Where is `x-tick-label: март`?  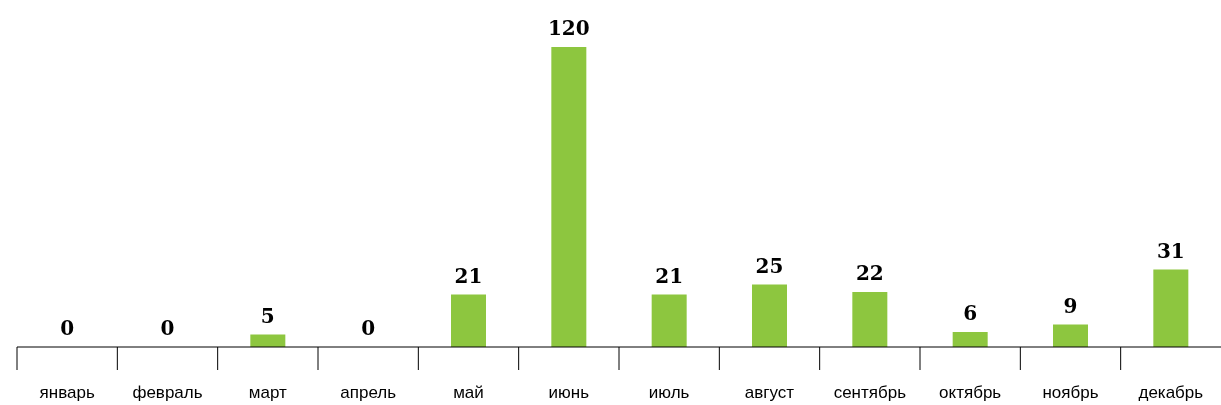 x-tick-label: март is located at coordinates (268, 392).